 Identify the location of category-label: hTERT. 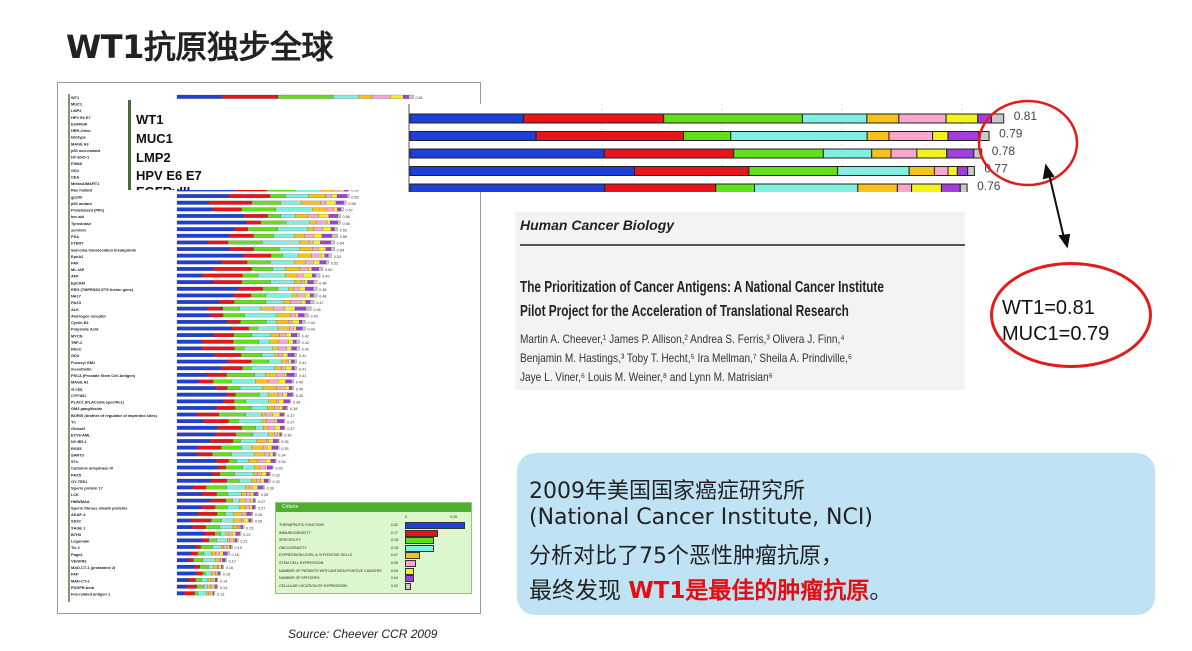
(77, 243).